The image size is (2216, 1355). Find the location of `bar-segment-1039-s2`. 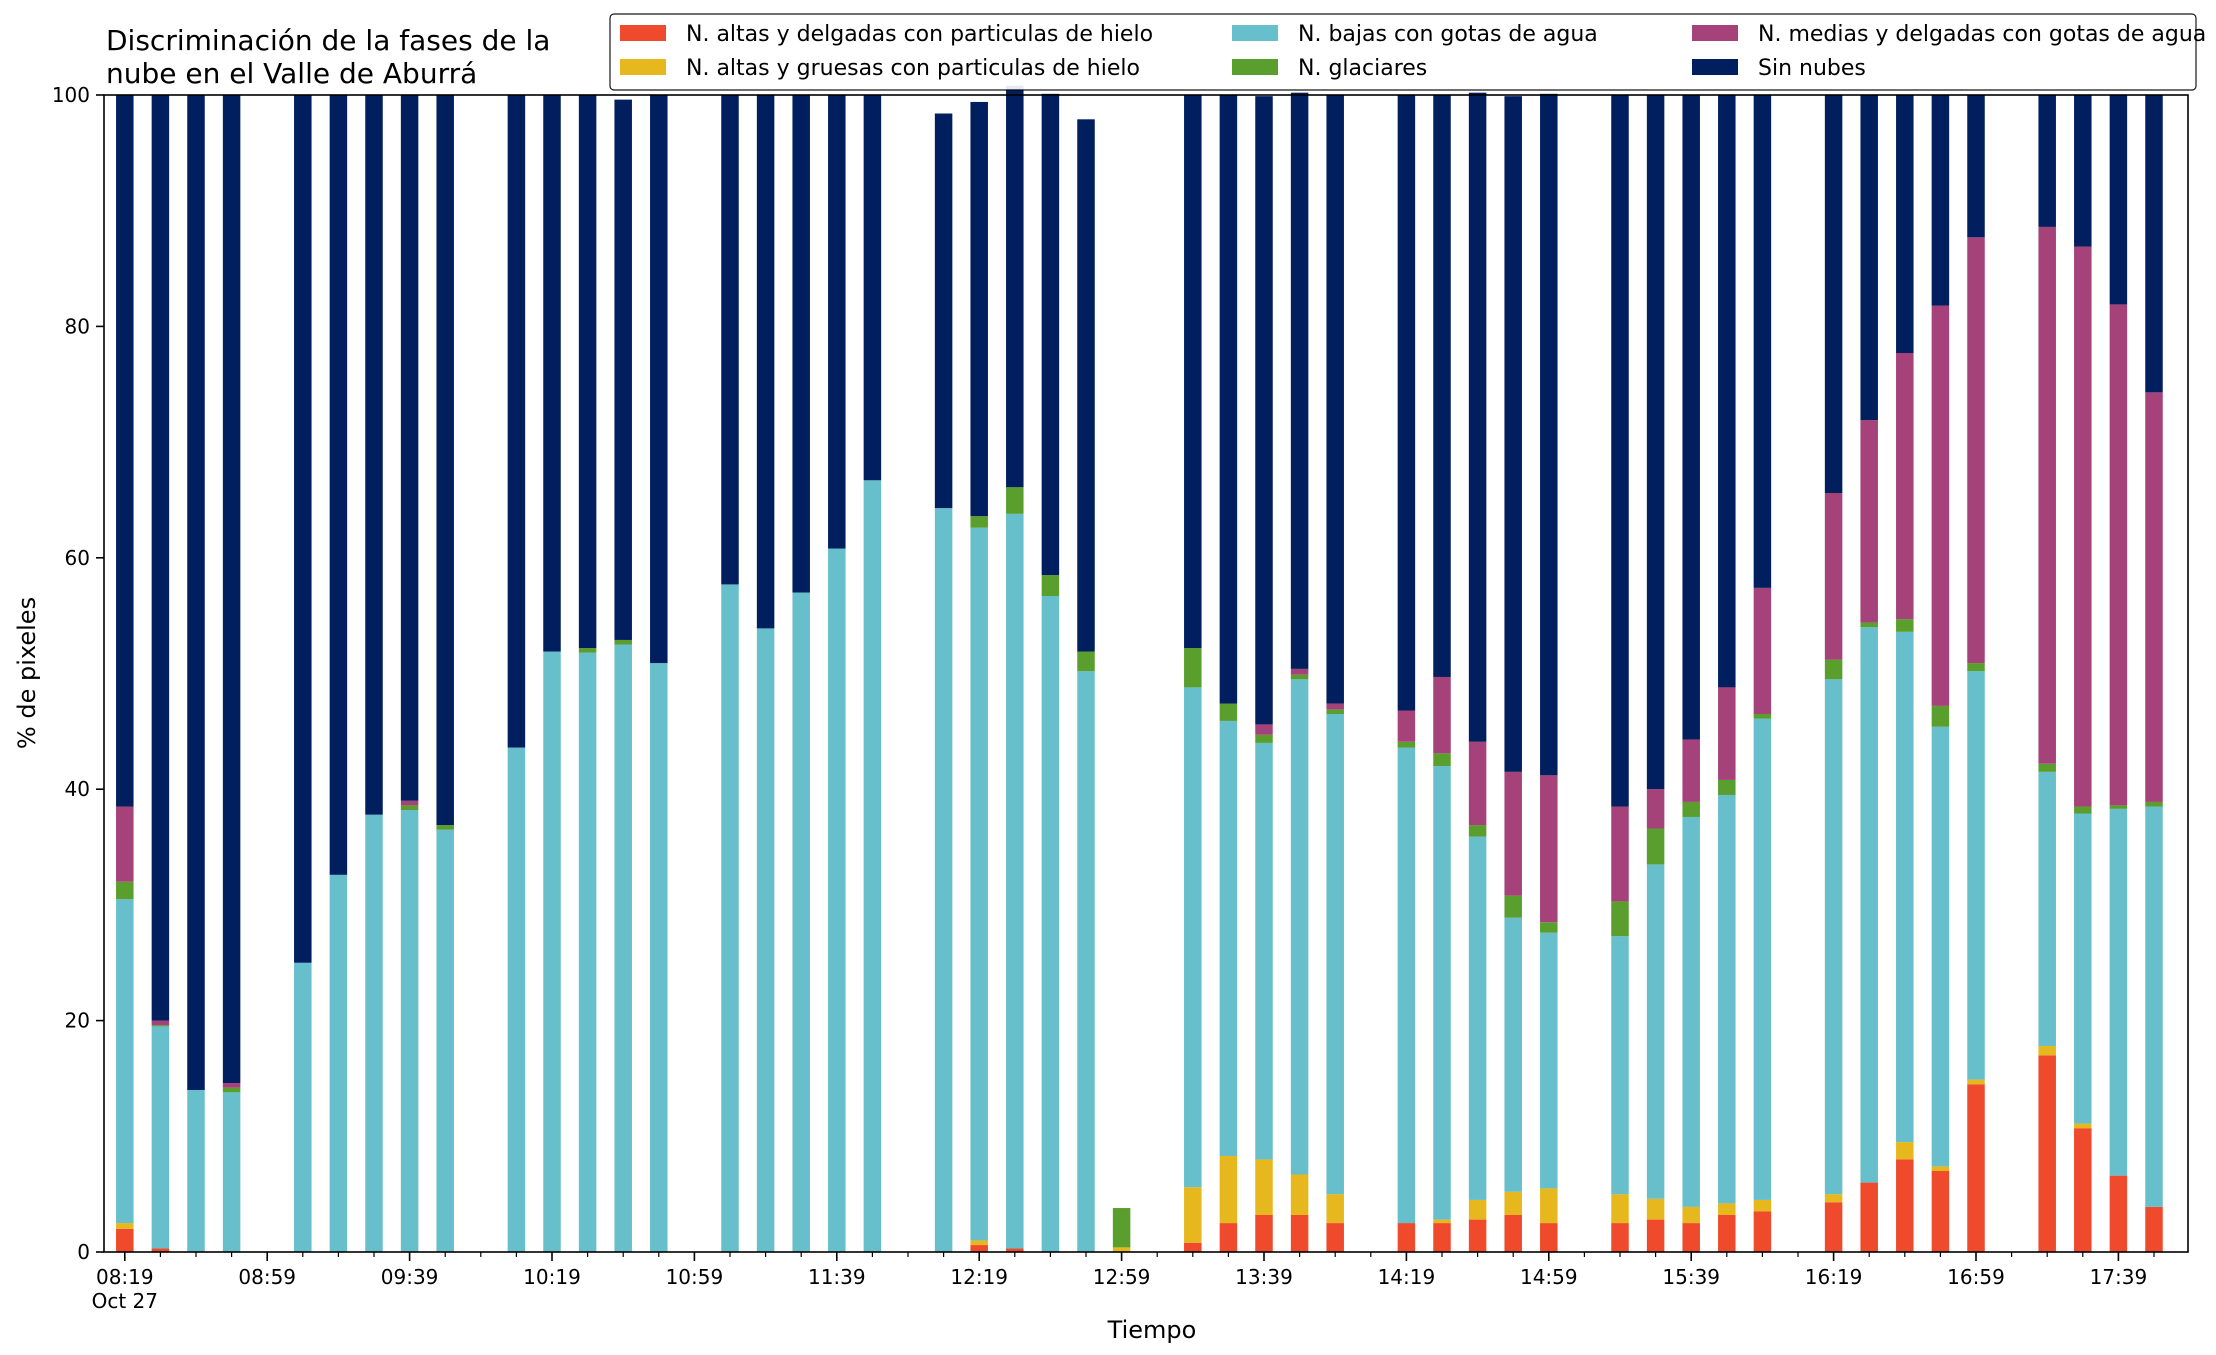

bar-segment-1039-s2 is located at coordinates (623, 948).